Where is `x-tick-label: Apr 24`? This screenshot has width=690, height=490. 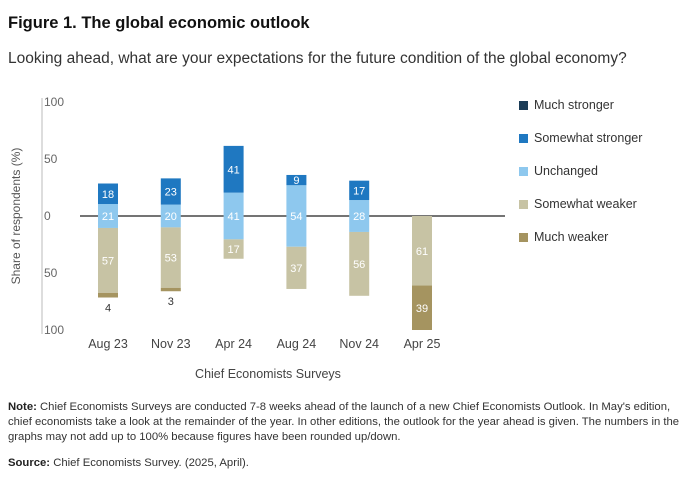
x-tick-label: Apr 24 is located at coordinates (233, 344).